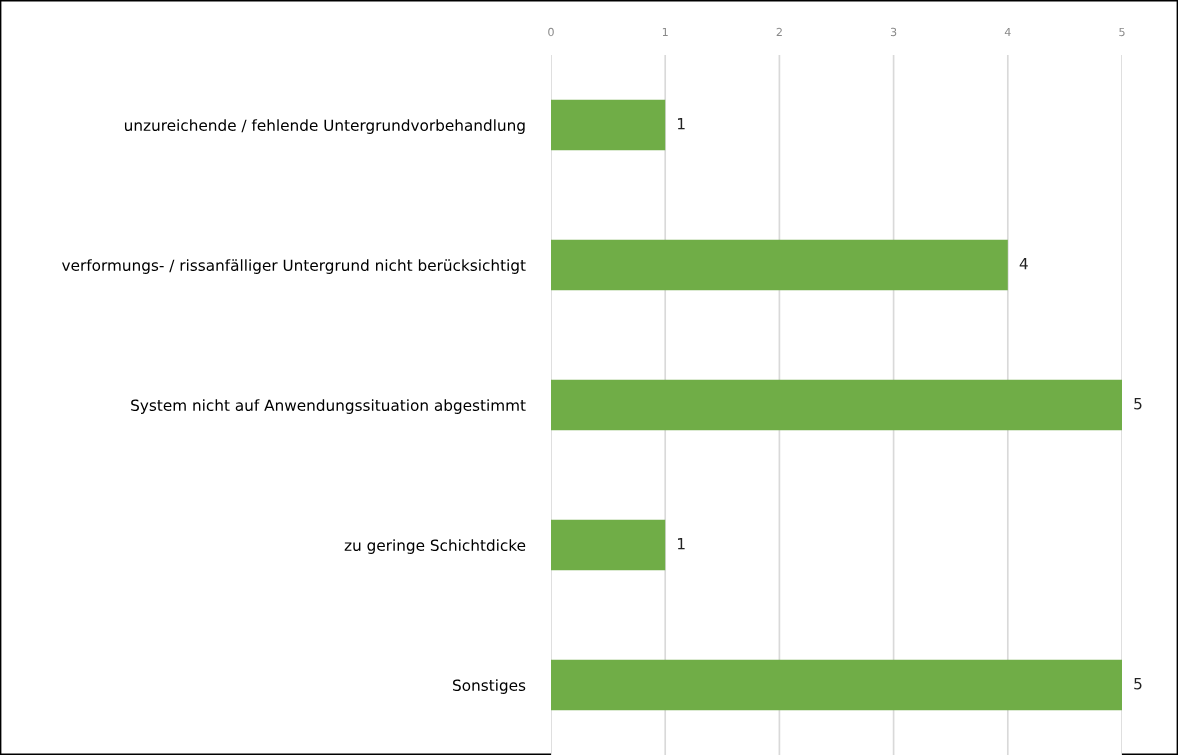 The image size is (1178, 755). Describe the element at coordinates (293, 266) in the screenshot. I see `y-tick-label: verformungs- / rissanfälliger Untergrund nicht berücksichtigt` at that location.